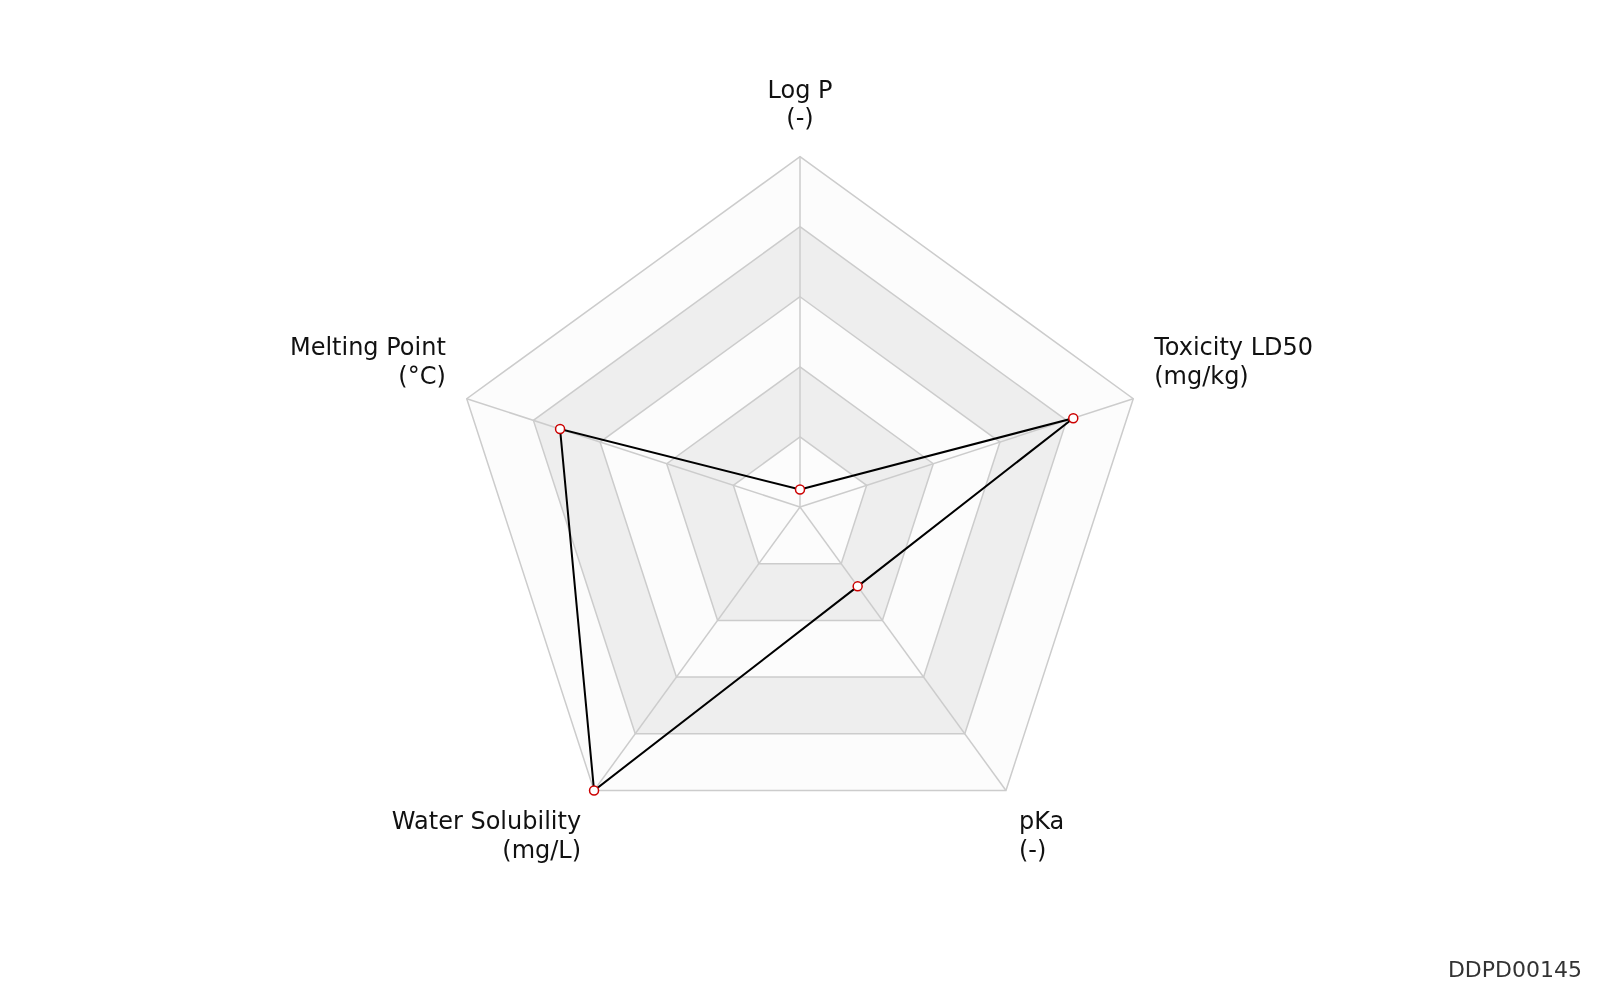 The width and height of the screenshot is (1600, 1000). Describe the element at coordinates (1233, 361) in the screenshot. I see `spoke-label: Toxicity LD50 (mg/kg)` at that location.